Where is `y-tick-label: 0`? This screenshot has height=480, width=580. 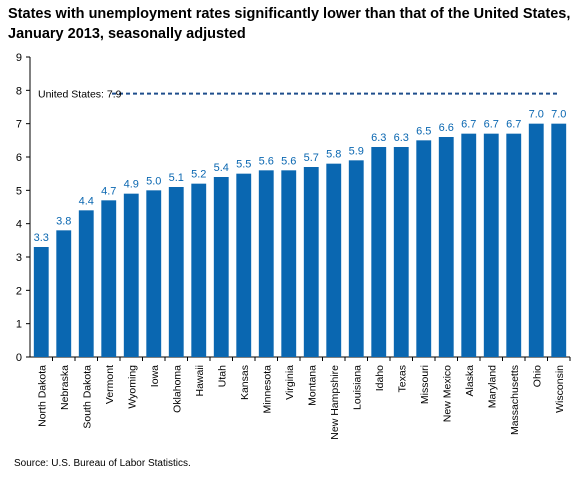 y-tick-label: 0 is located at coordinates (19, 358).